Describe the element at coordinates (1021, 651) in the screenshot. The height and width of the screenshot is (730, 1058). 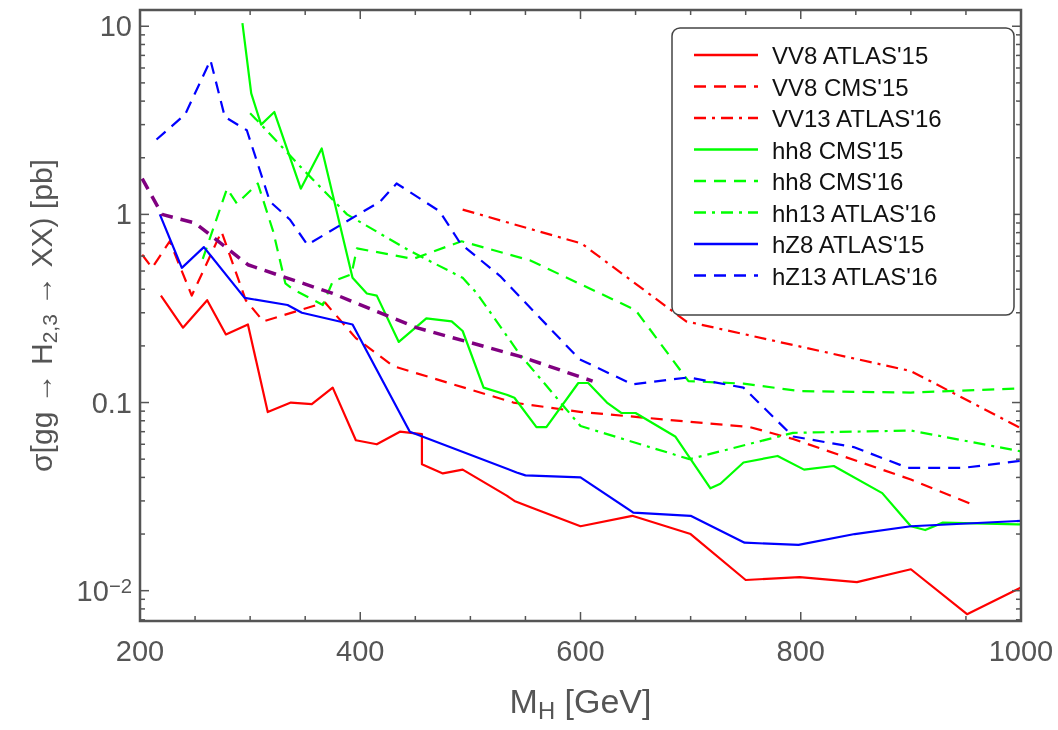
I see `x-tick-label: 1000` at that location.